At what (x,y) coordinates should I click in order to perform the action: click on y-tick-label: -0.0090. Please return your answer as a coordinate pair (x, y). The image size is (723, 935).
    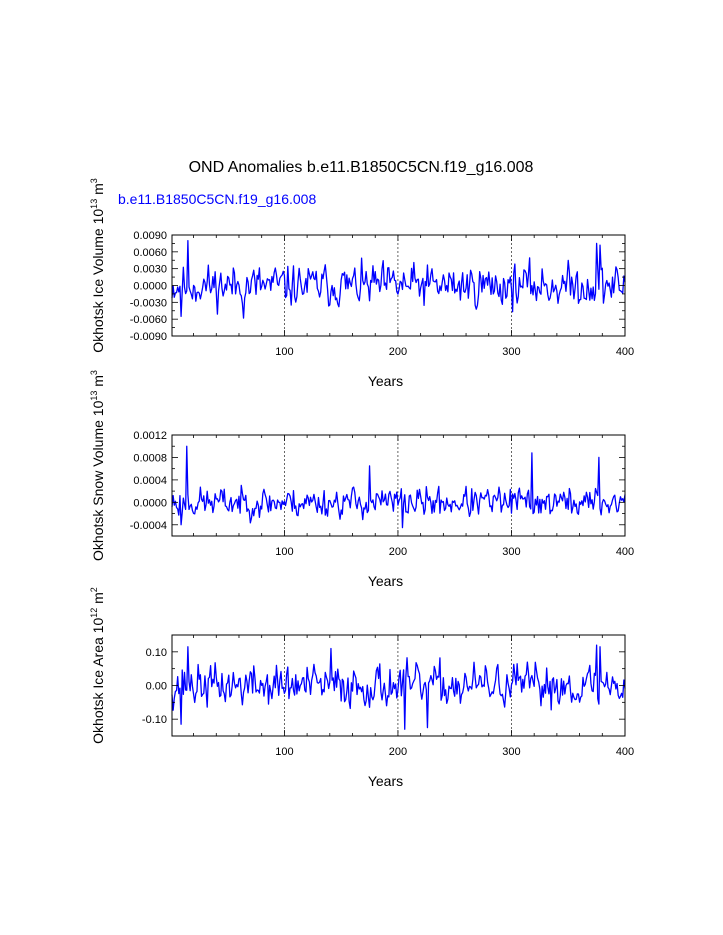
    Looking at the image, I should click on (148, 337).